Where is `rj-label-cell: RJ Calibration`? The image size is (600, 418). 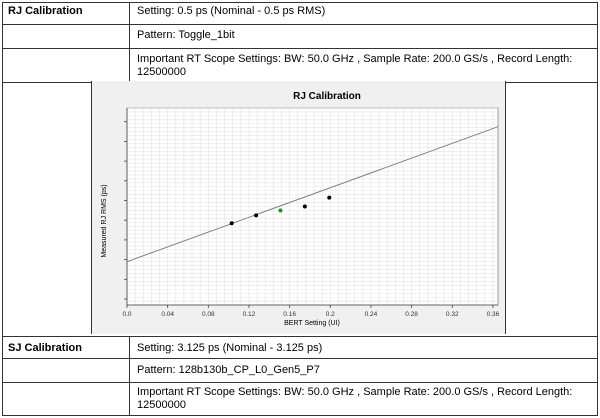
rj-label-cell: RJ Calibration is located at coordinates (66, 13).